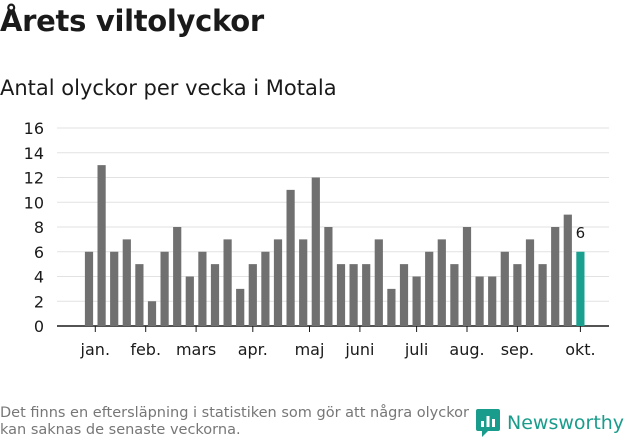  I want to click on y-tick-label: 8, so click(39, 227).